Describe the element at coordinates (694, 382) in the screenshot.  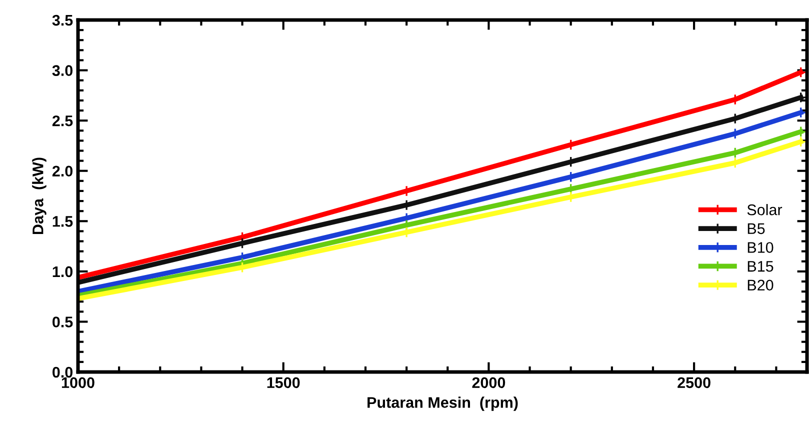
I see `x-tick-label: 2500` at that location.